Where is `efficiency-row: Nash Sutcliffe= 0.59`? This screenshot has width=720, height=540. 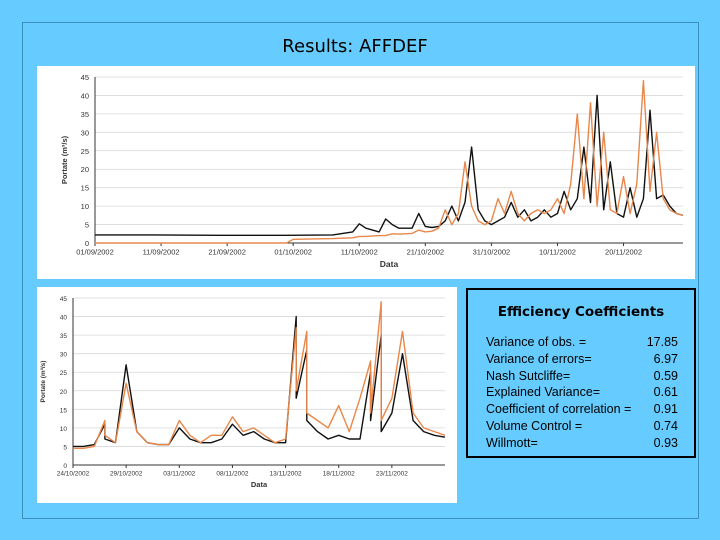
efficiency-row: Nash Sutcliffe= 0.59 is located at coordinates (582, 376).